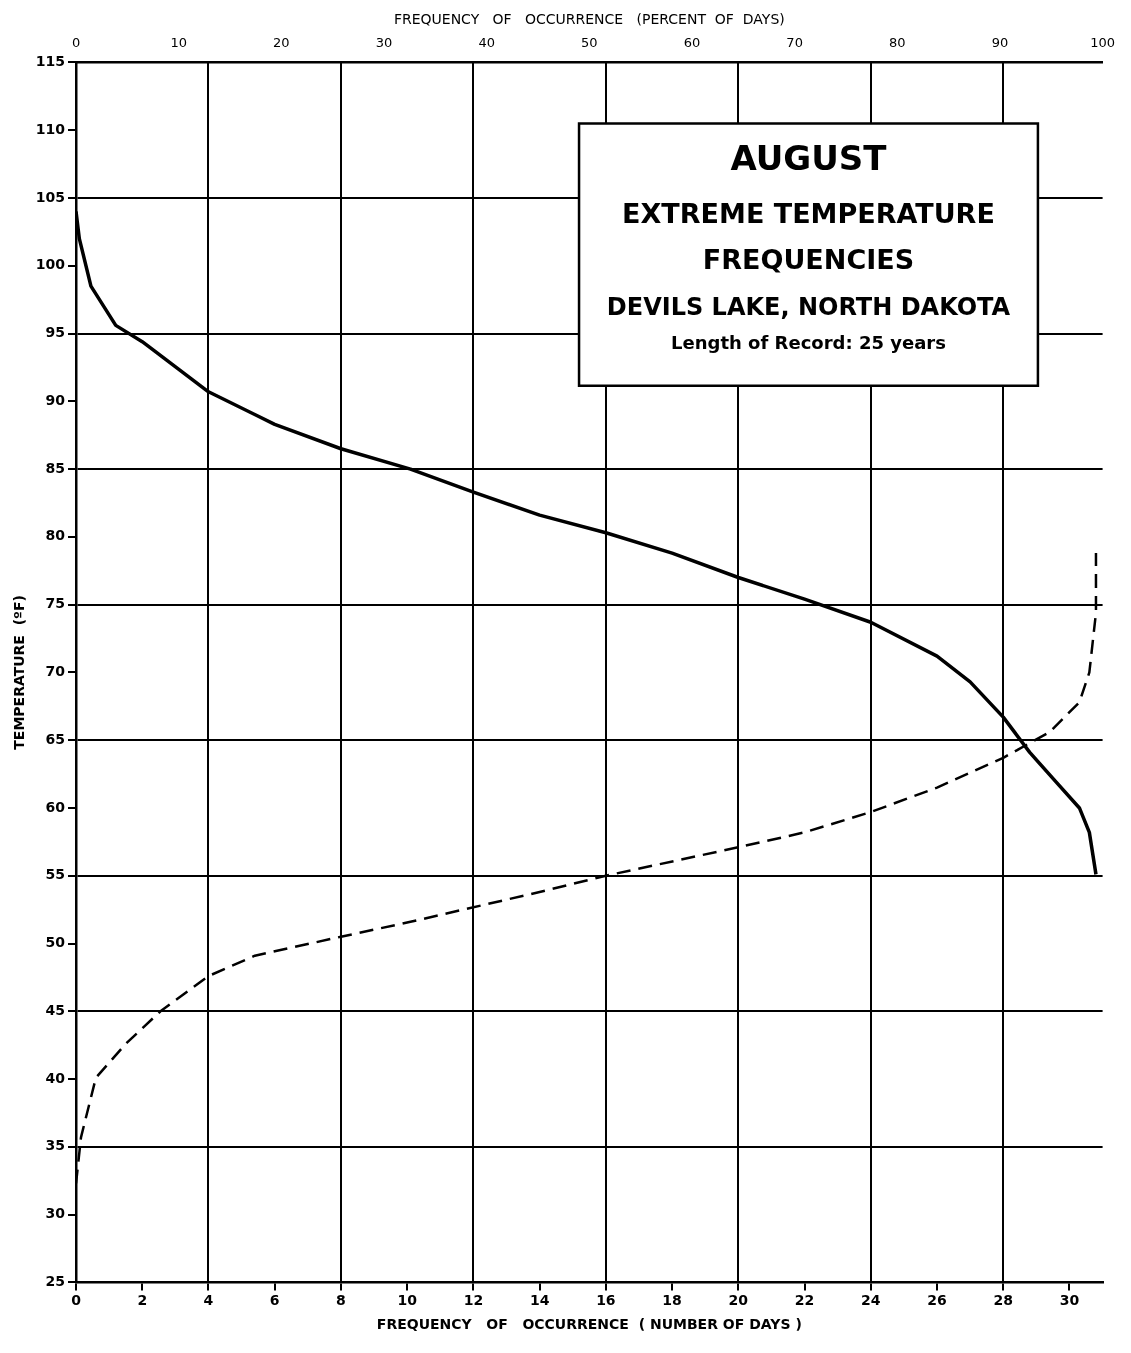  What do you see at coordinates (55, 1009) in the screenshot?
I see `y-tick-label: 45` at bounding box center [55, 1009].